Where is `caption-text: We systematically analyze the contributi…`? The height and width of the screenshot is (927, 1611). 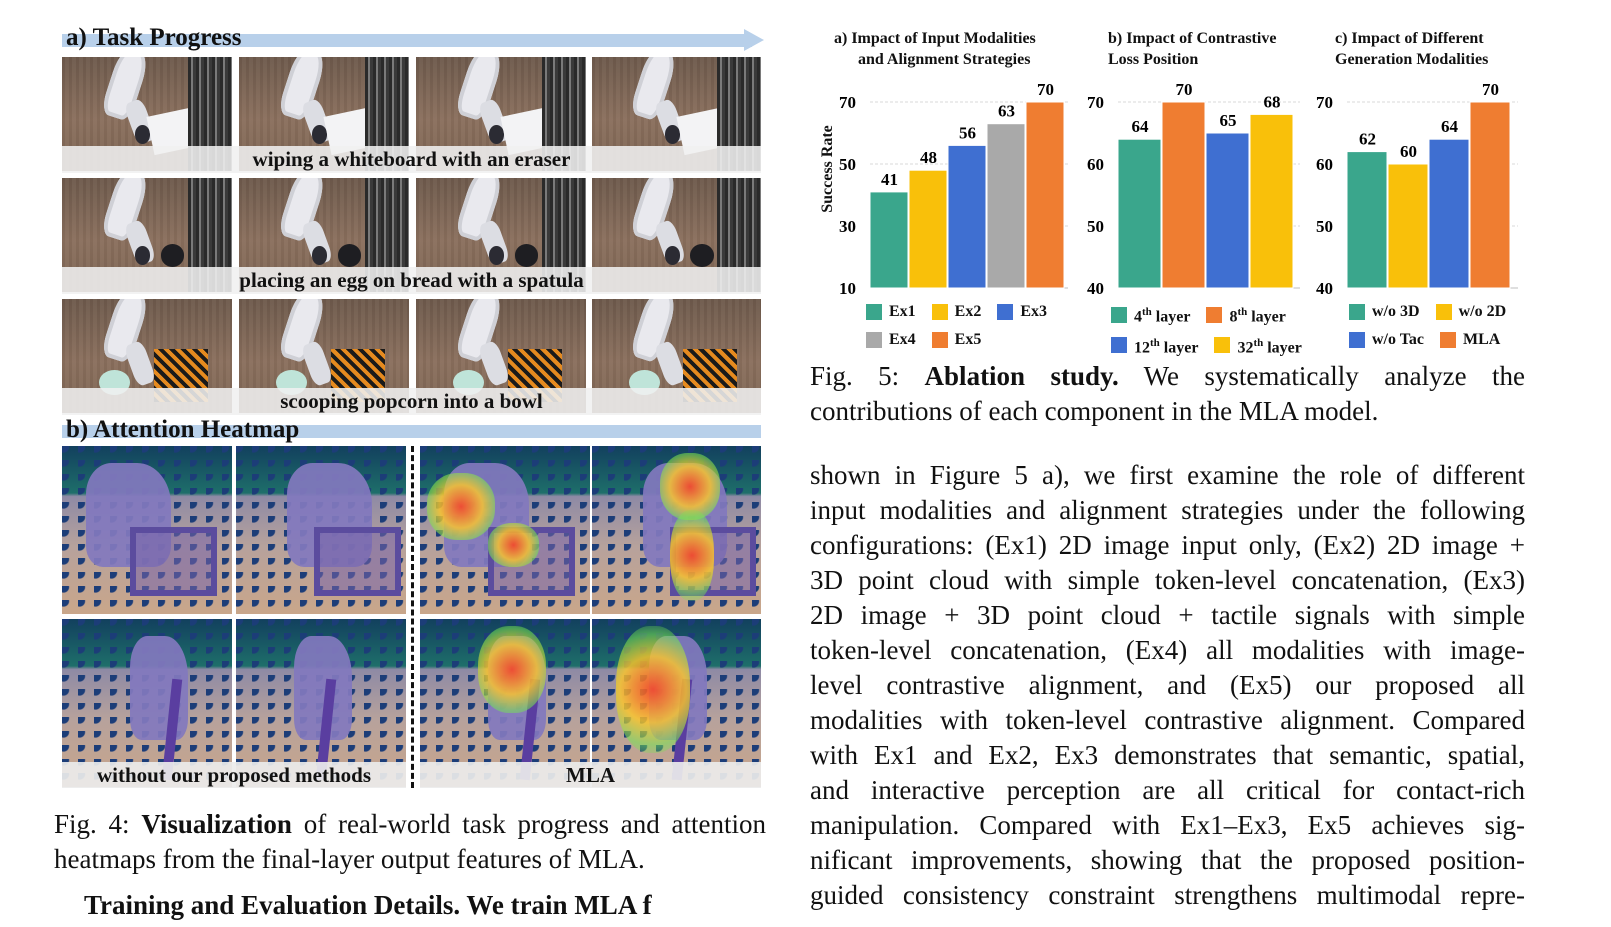
caption-text: We systematically analyze the contributi… is located at coordinates (1167, 393).